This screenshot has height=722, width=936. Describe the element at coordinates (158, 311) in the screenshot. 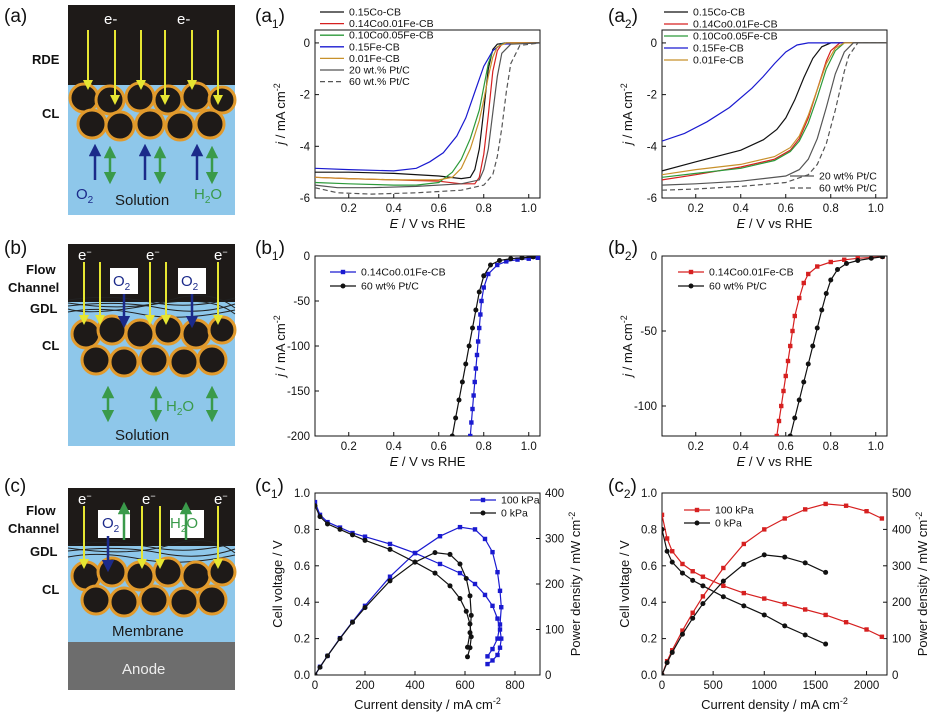

I see `o2-arrows-b` at that location.